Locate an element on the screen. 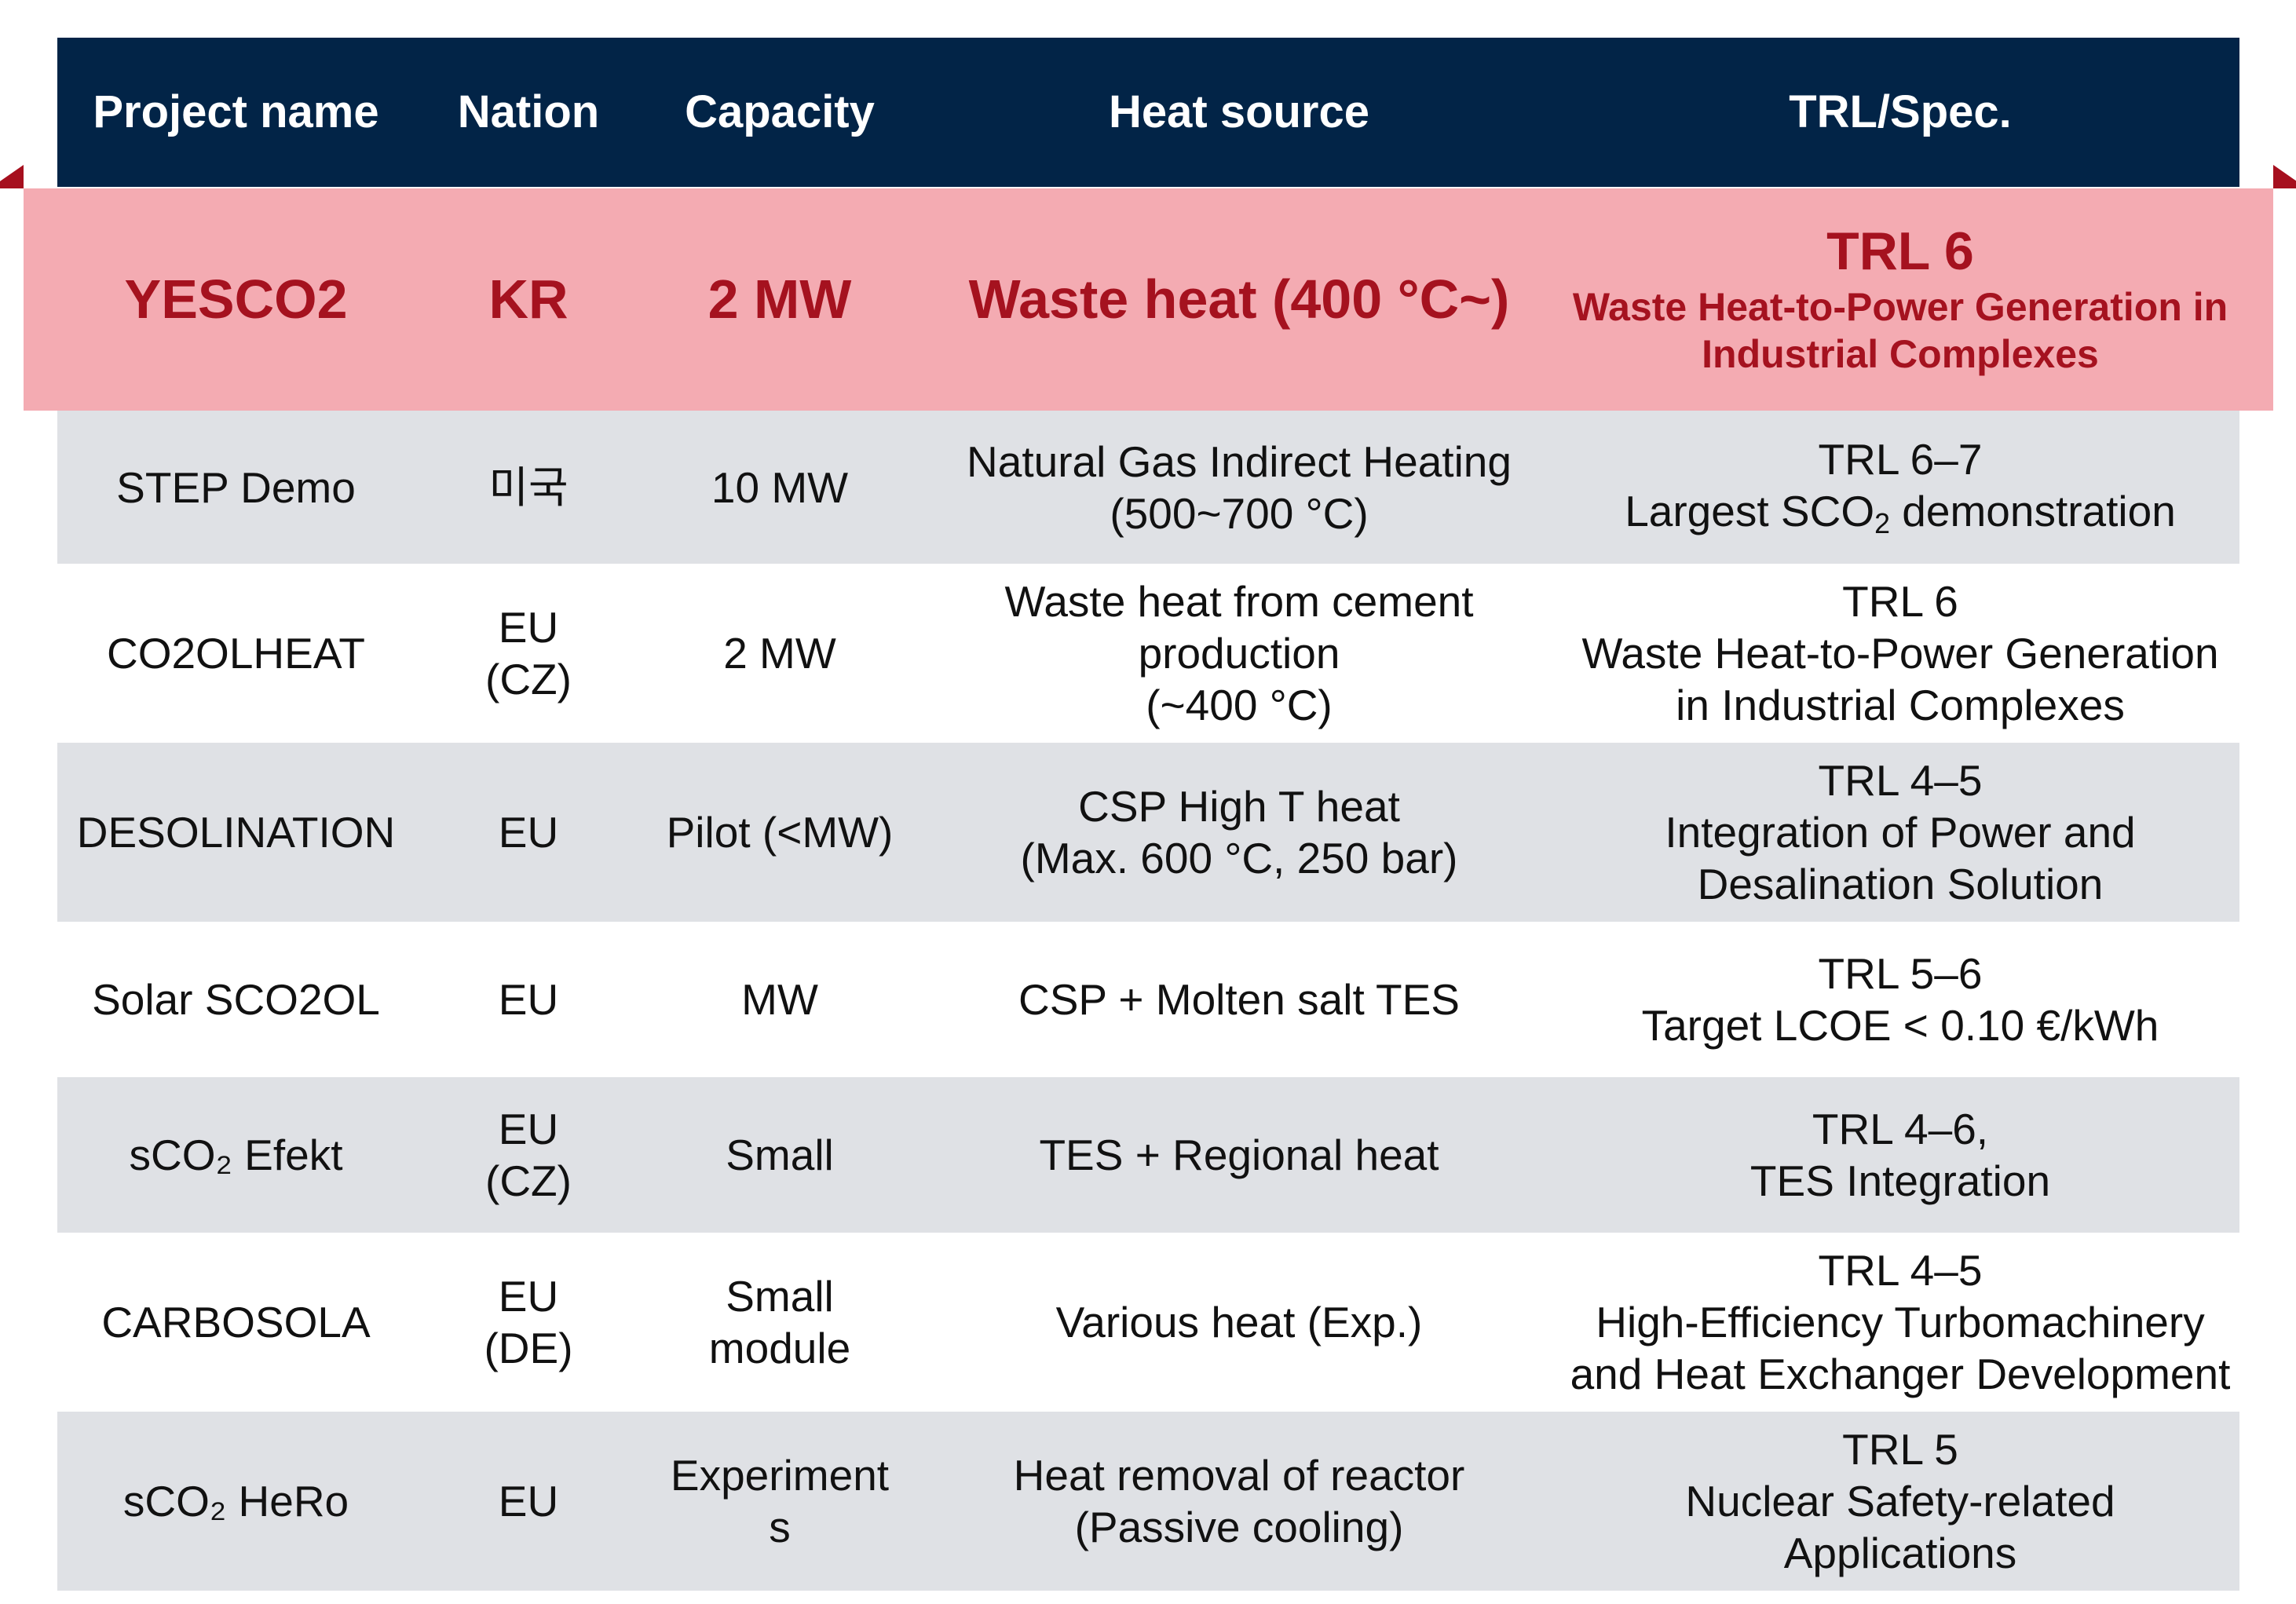  cell-trl-spec-line: Waste Heat-to-Power Generation is located at coordinates (1900, 653).